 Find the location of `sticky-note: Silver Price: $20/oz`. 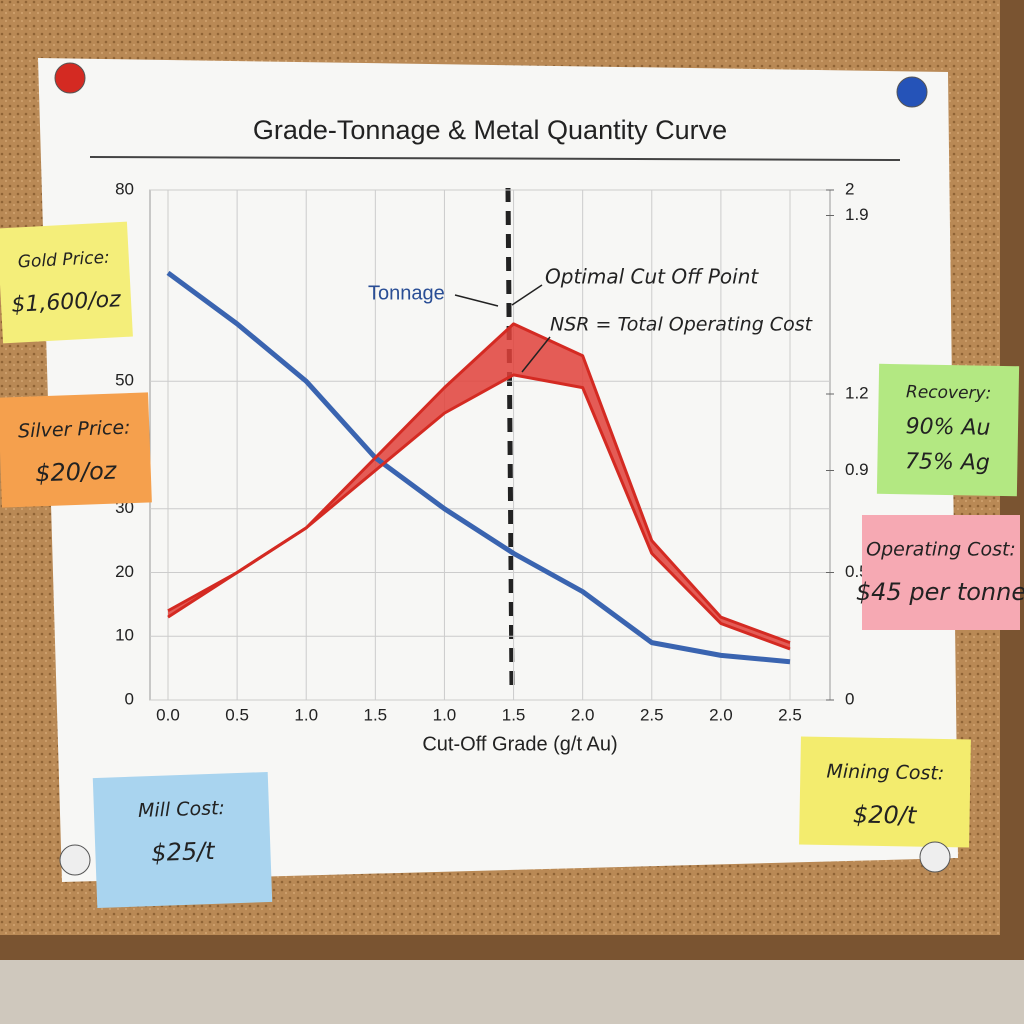

sticky-note: Silver Price: $20/oz is located at coordinates (76, 450).